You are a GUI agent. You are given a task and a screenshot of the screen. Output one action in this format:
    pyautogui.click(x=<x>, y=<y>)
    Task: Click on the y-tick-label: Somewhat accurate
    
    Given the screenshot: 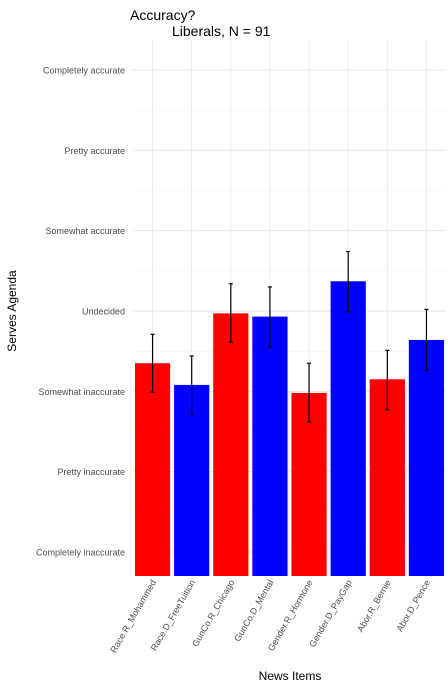 What is the action you would take?
    pyautogui.click(x=85, y=231)
    